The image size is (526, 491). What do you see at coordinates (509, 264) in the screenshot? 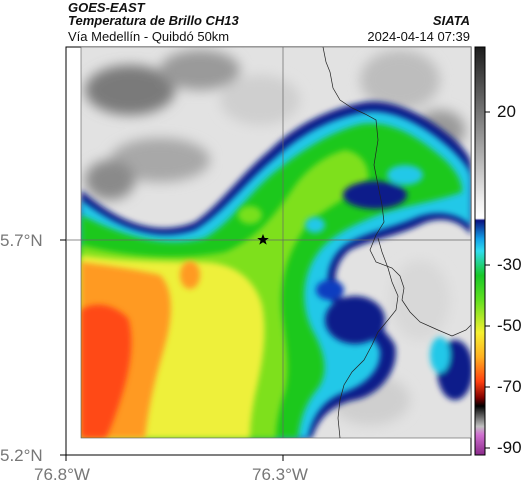
I see `colorbar-tick-label: -30` at bounding box center [509, 264].